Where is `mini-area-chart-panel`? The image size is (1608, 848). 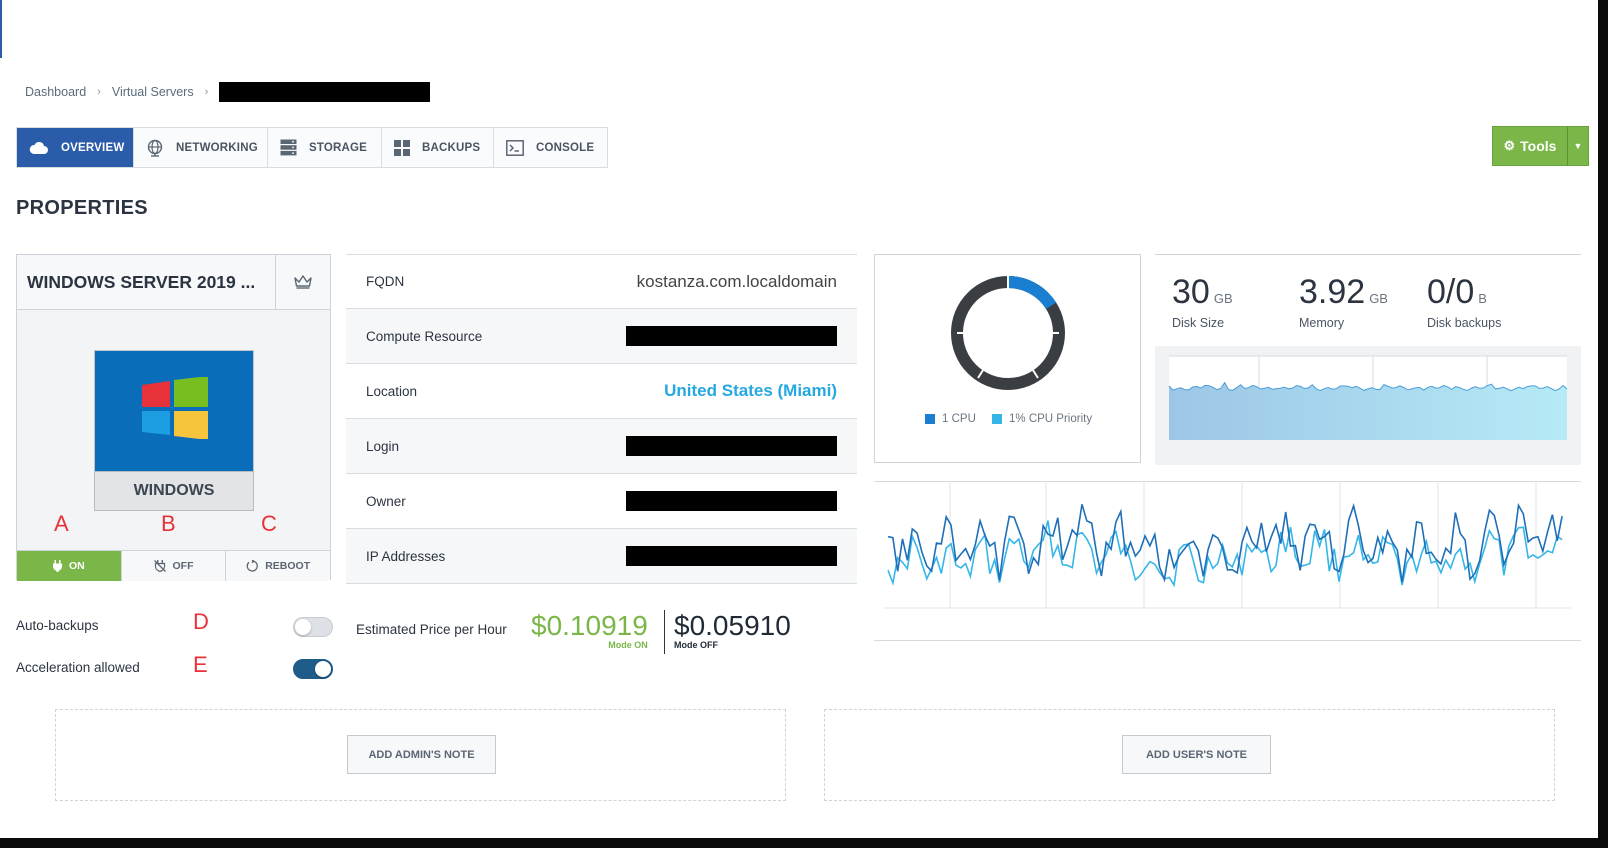 mini-area-chart-panel is located at coordinates (1368, 405).